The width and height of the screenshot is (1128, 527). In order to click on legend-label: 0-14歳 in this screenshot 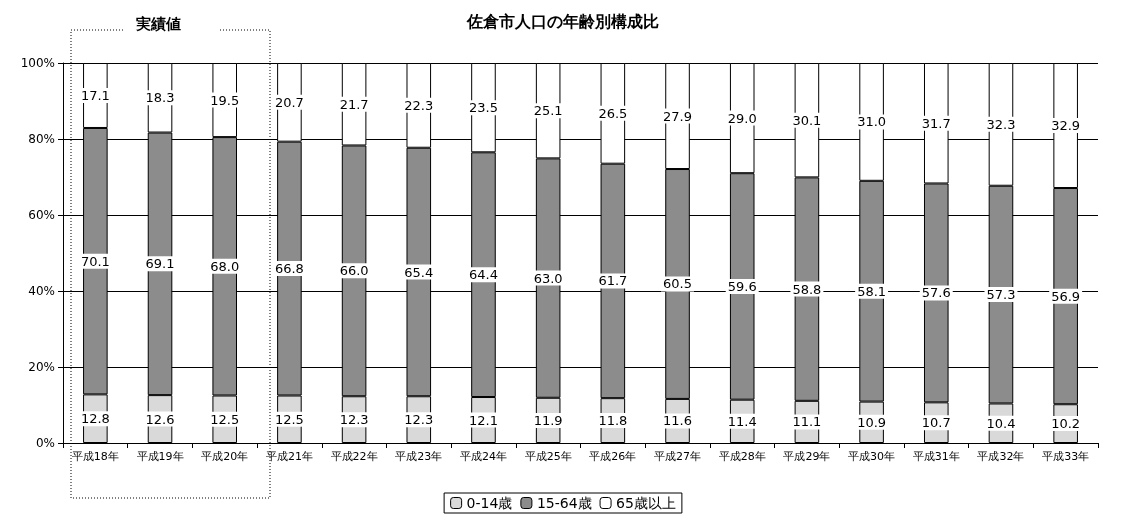, I will do `click(489, 503)`.